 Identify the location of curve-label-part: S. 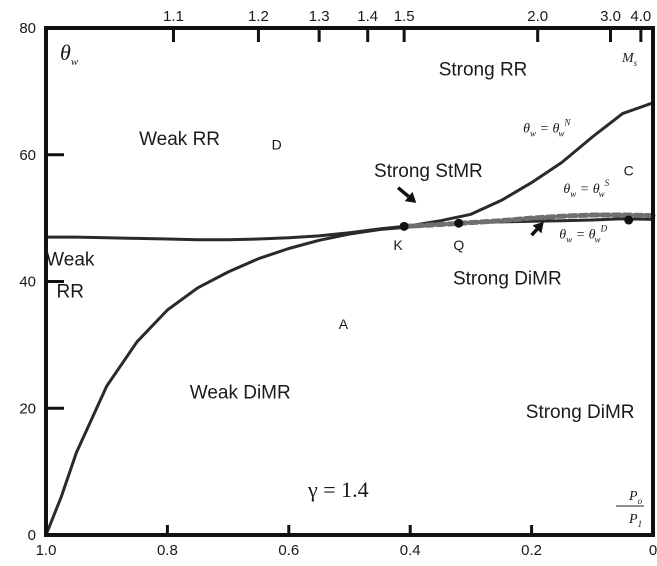
(607, 183).